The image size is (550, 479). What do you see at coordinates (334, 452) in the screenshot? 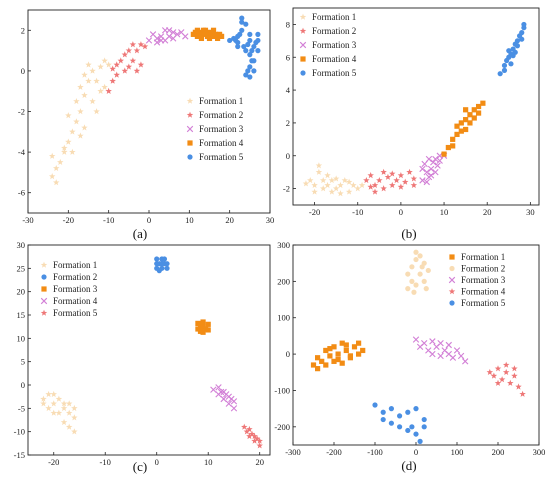
I see `x-tick-label: -200` at bounding box center [334, 452].